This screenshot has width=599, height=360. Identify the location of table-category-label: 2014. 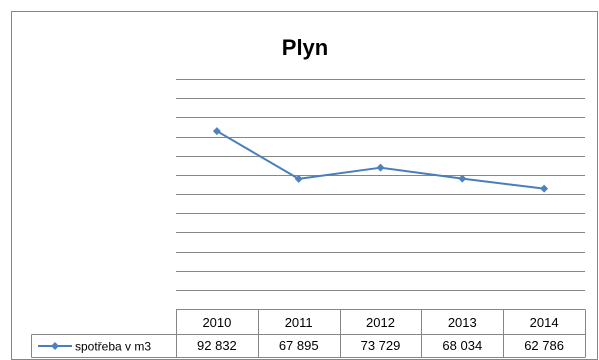
(544, 322).